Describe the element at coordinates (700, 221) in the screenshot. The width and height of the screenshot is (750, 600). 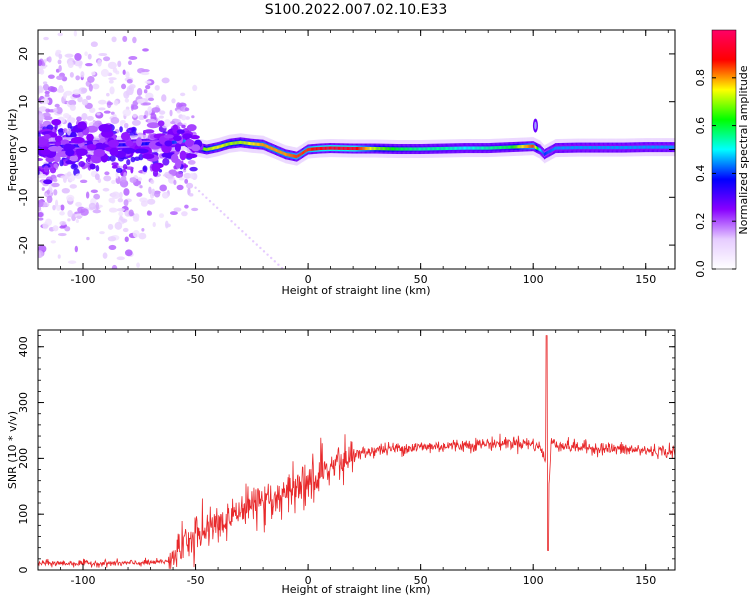
I see `colorbar-tick-label: 0.2` at that location.